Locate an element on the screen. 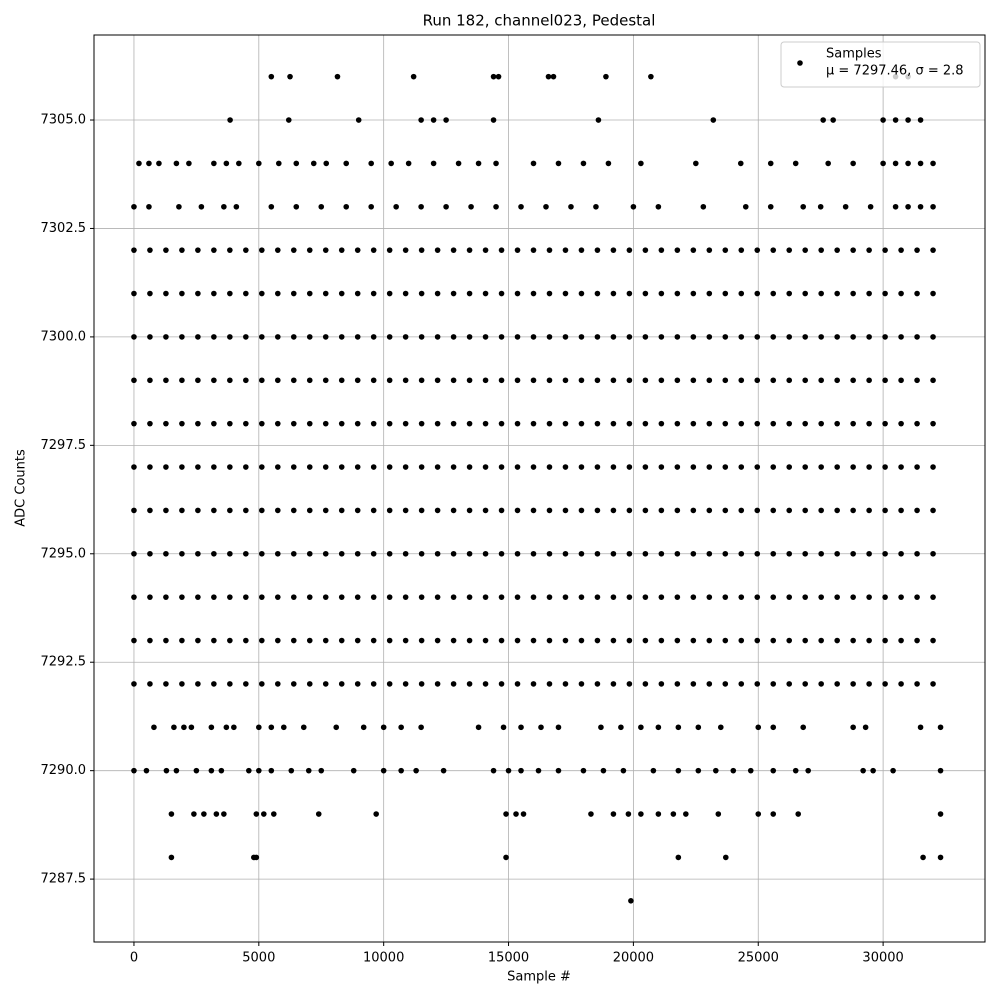 This screenshot has height=1000, width=1000. y-tick-label: 7297.5 is located at coordinates (64, 445).